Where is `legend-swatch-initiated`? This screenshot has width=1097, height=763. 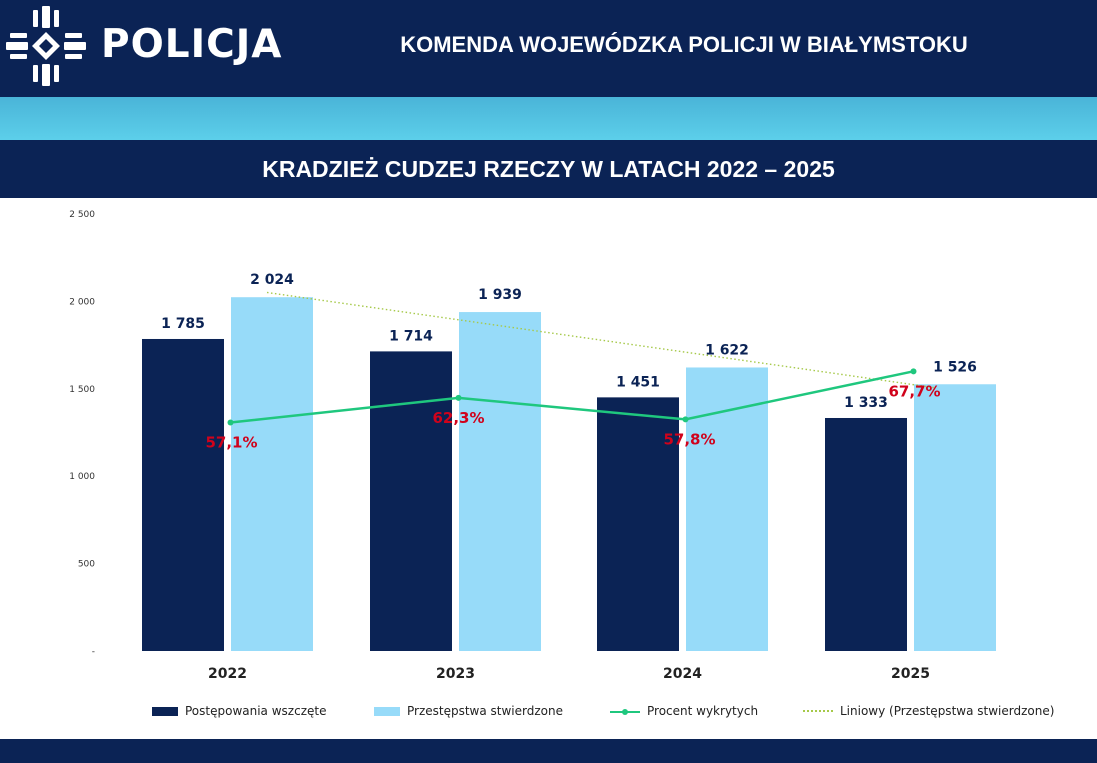
legend-swatch-initiated is located at coordinates (165, 711).